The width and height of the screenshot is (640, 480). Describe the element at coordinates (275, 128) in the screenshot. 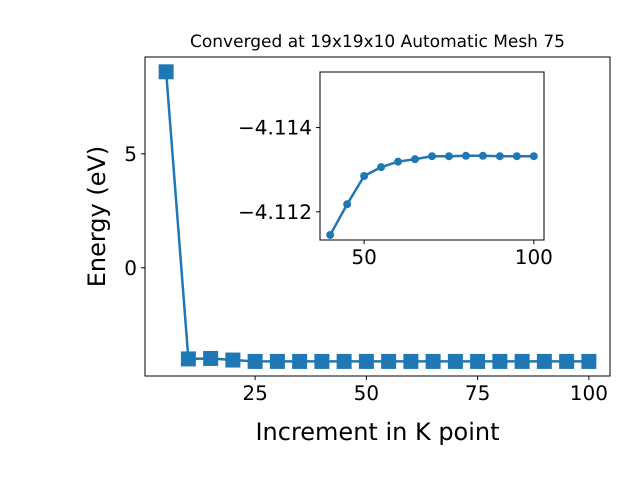

I see `y-tick-label: −4.114` at that location.